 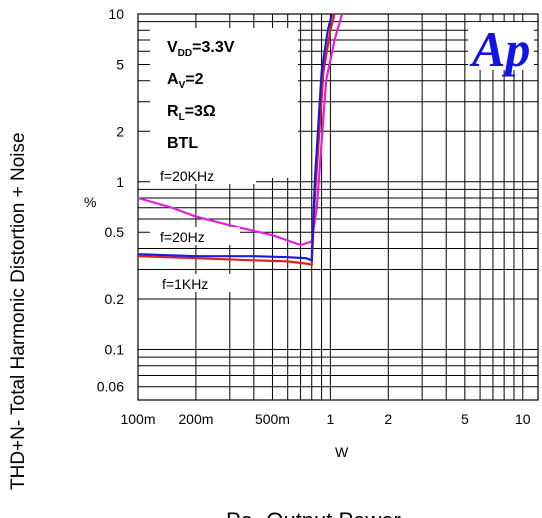 I want to click on logo-background, so click(x=501, y=46).